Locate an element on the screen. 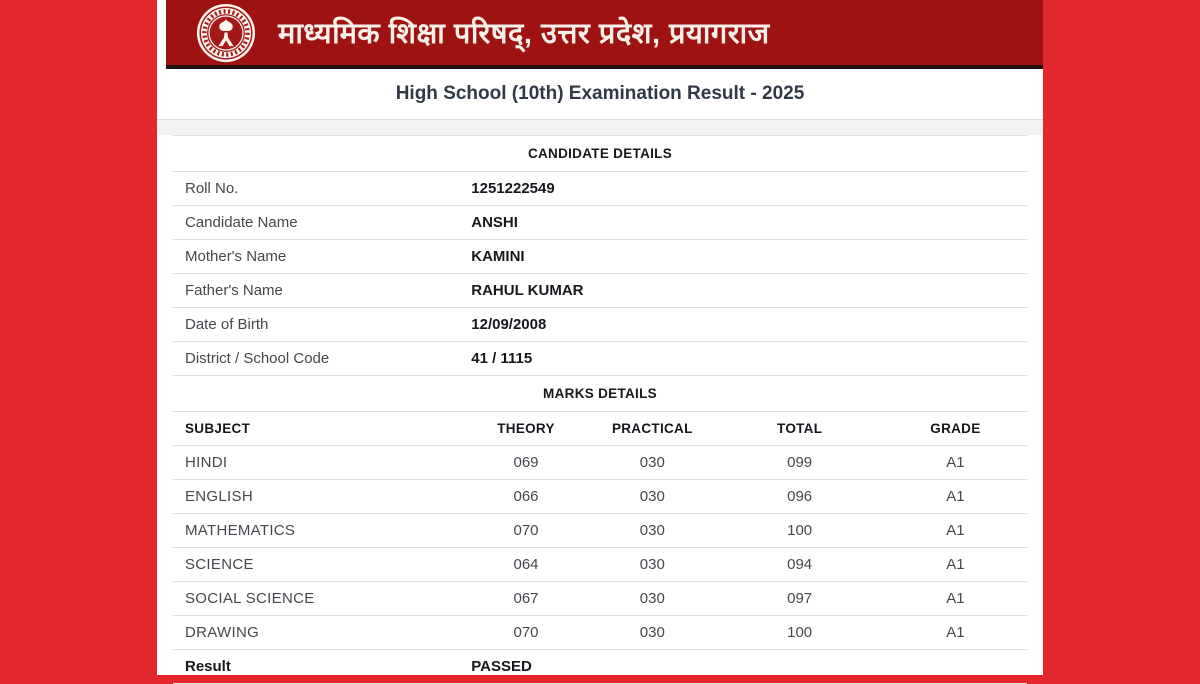 This screenshot has height=684, width=1200. theory-cell: 066 is located at coordinates (526, 496).